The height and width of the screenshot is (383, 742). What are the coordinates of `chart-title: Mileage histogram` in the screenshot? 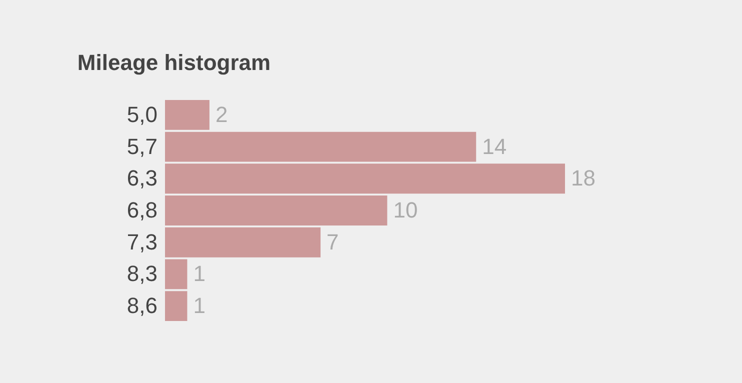 It's located at (174, 62).